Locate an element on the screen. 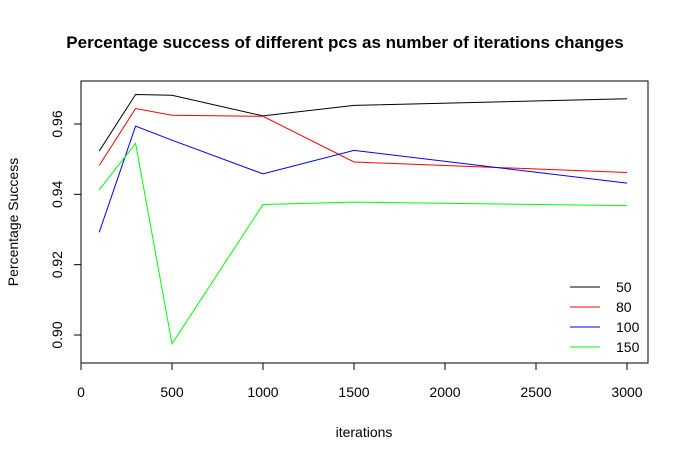 The height and width of the screenshot is (461, 689). x-tick-label: 500 is located at coordinates (172, 392).